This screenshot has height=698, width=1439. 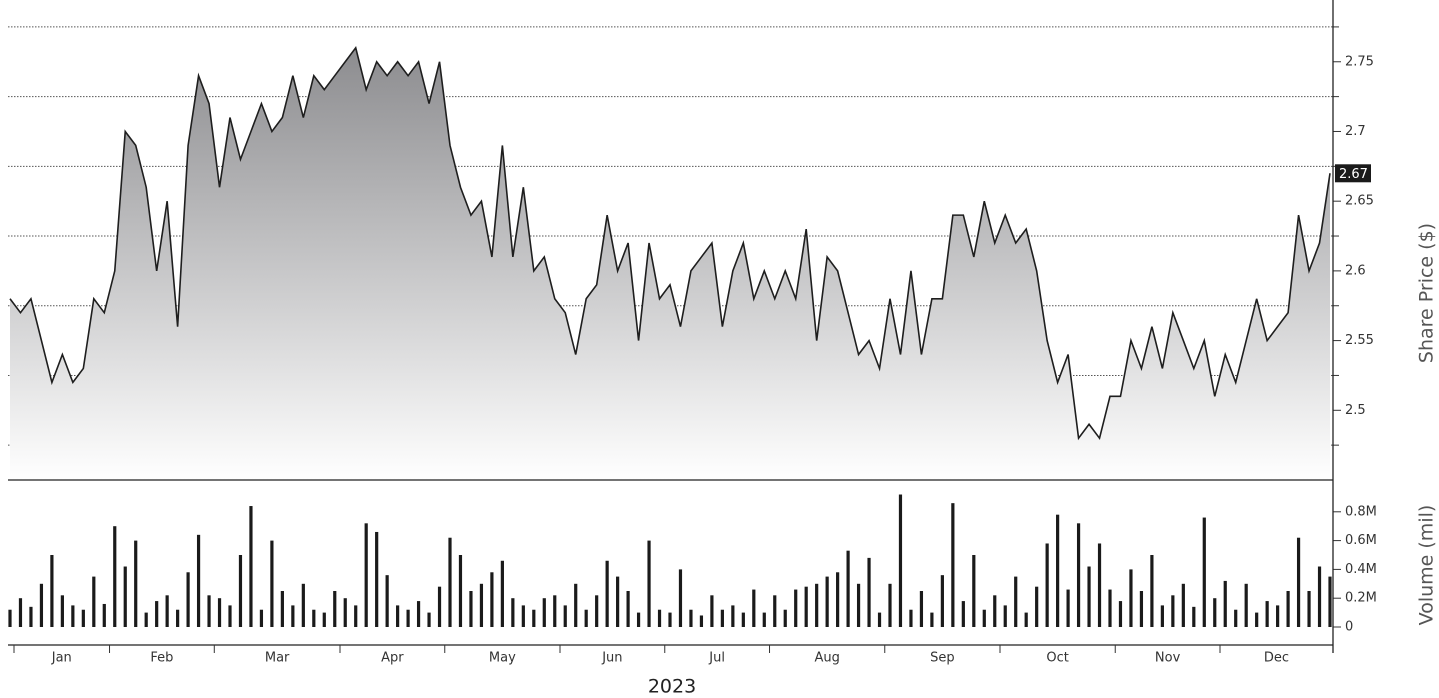 I want to click on y-tick-label: 2.55, so click(x=1359, y=340).